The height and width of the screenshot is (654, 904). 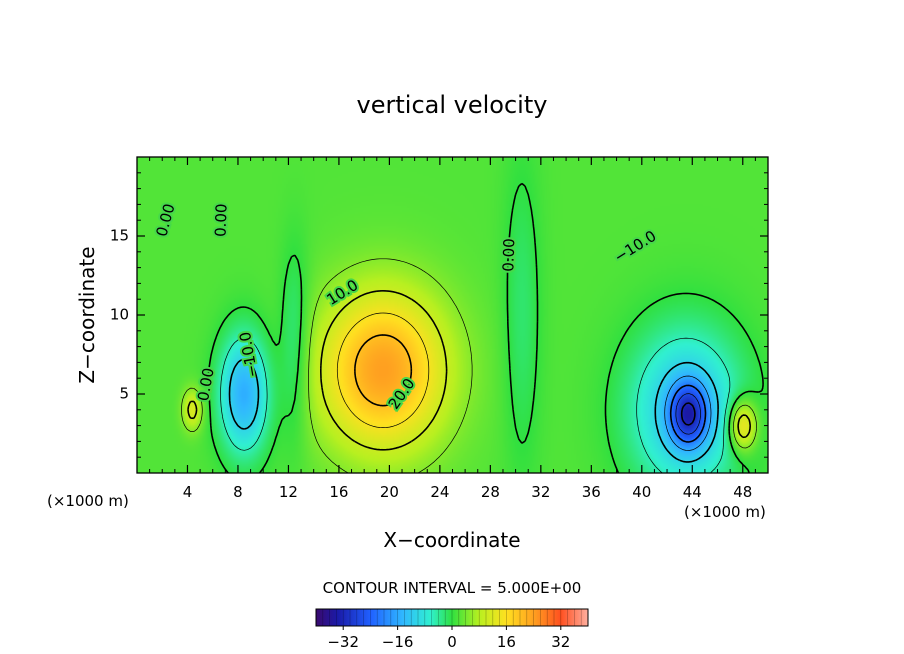 I want to click on x-unit-left: (×1000 m), so click(x=88, y=501).